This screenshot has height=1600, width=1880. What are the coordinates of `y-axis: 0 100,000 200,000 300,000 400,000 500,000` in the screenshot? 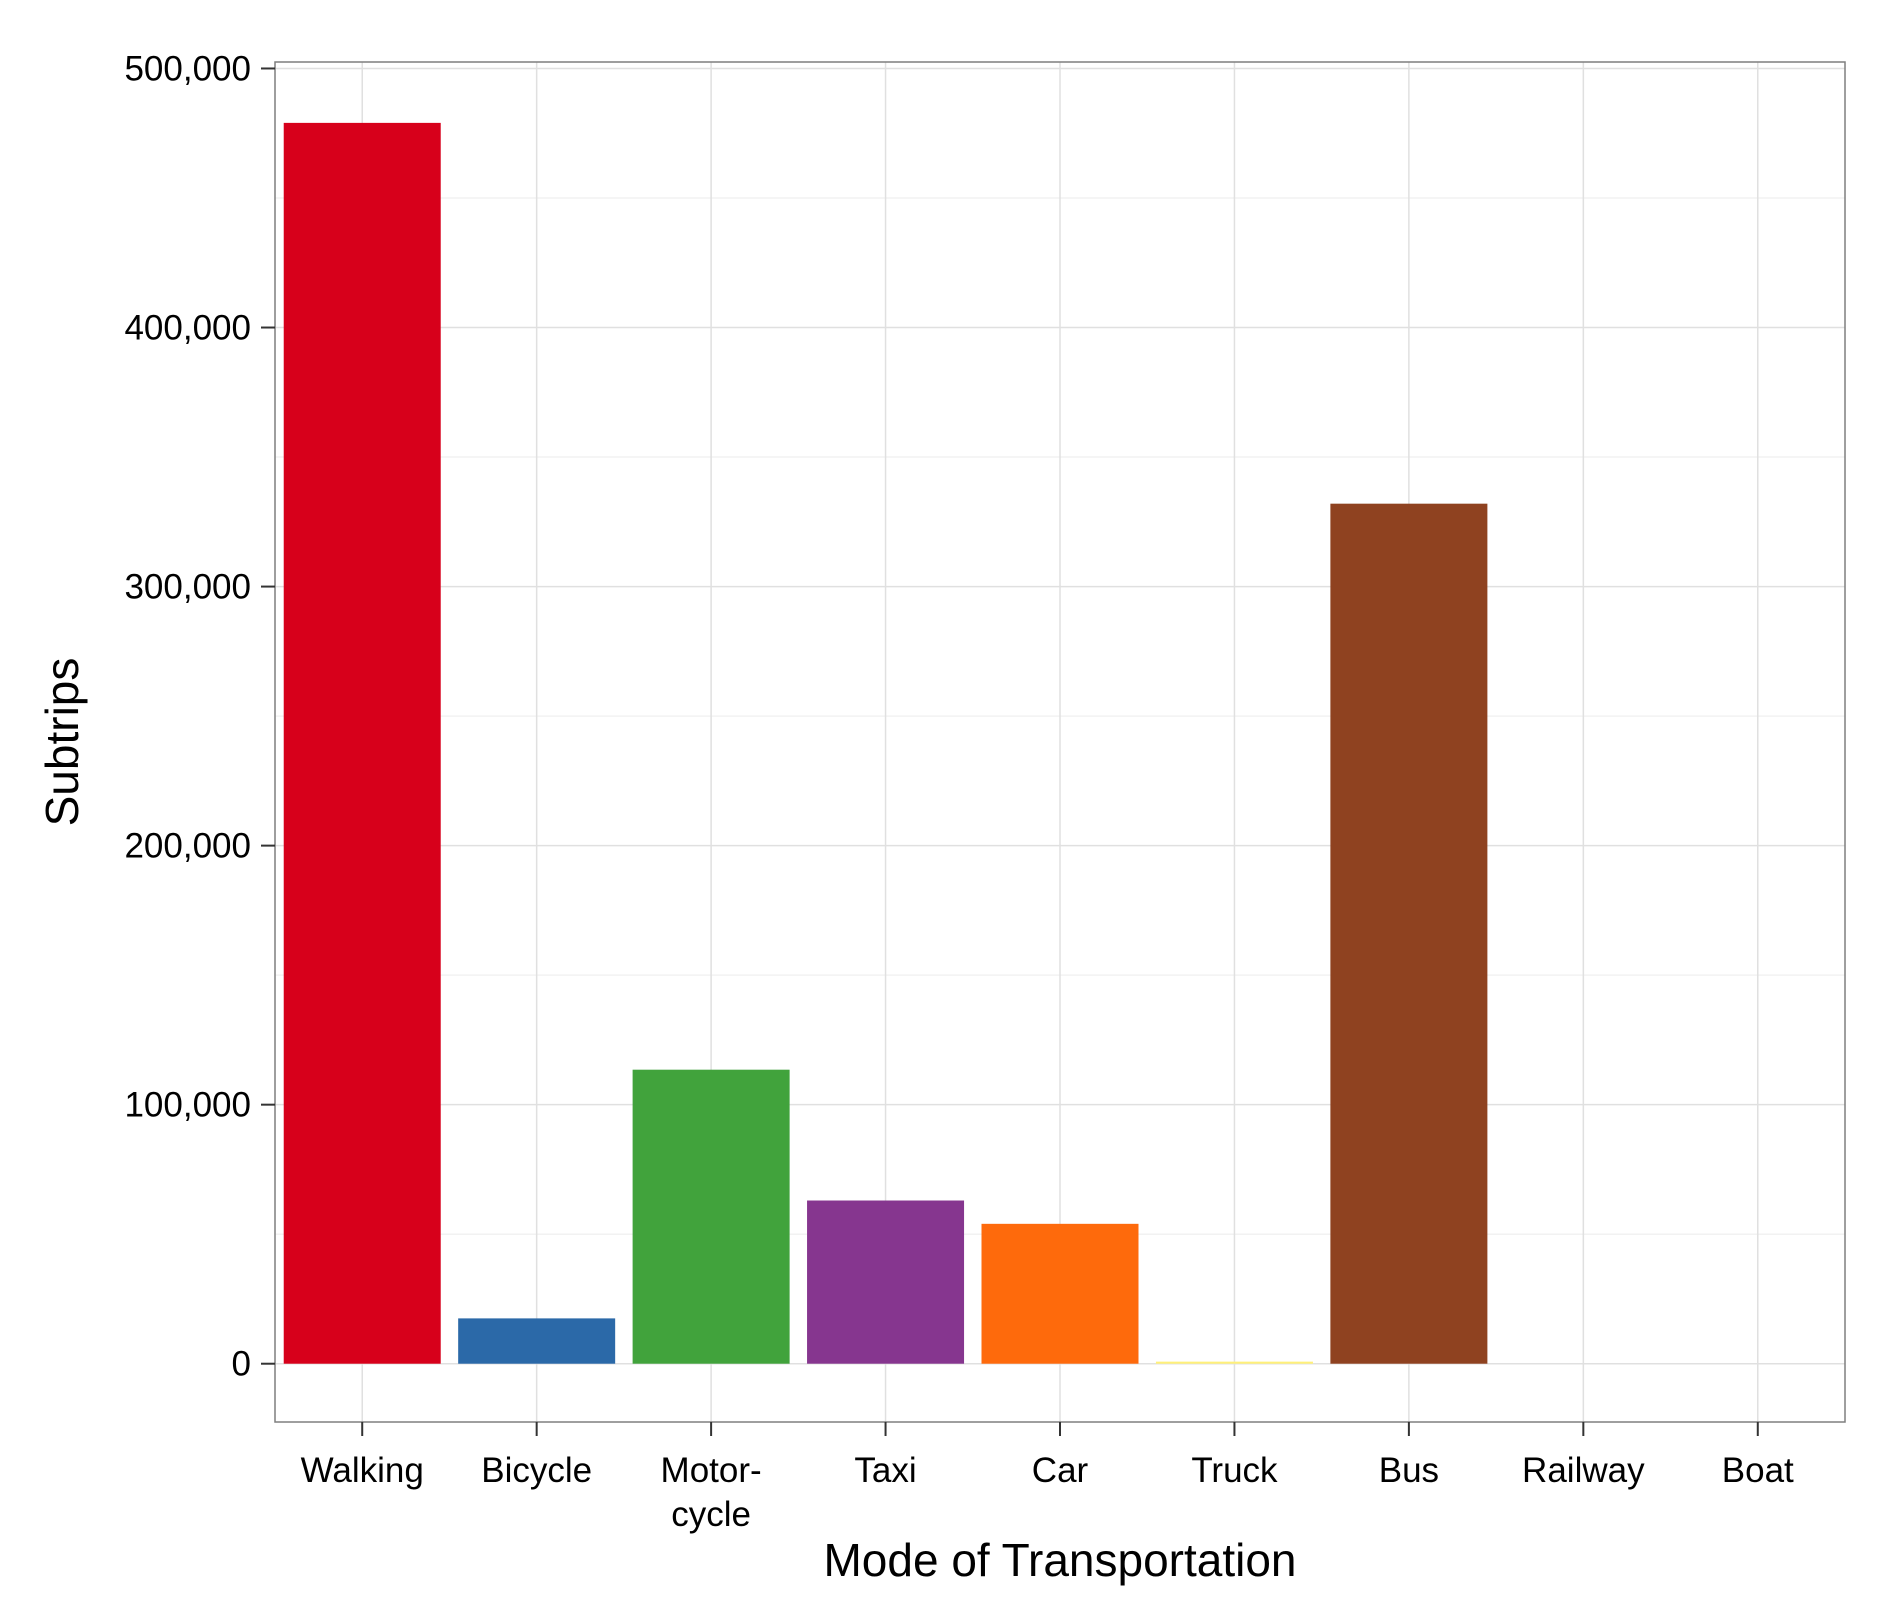 It's located at (199, 716).